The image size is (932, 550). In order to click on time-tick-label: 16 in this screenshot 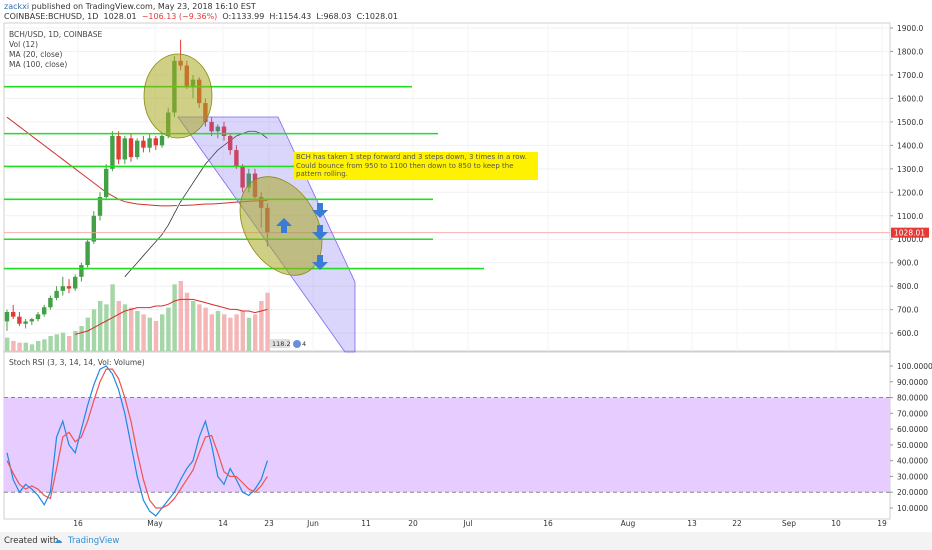, I will do `click(78, 523)`.